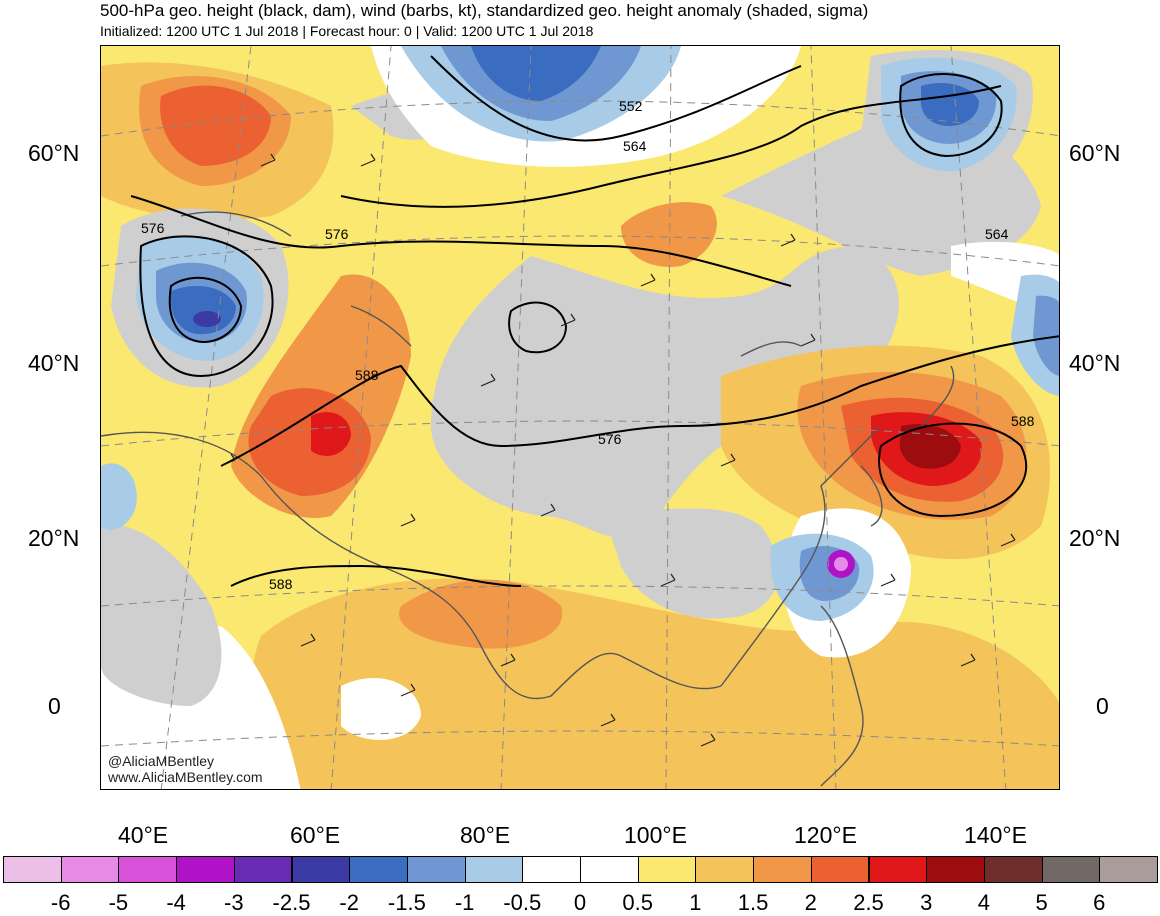 This screenshot has height=916, width=1160. Describe the element at coordinates (841, 564) in the screenshot. I see `typhoon-anomaly-center` at that location.